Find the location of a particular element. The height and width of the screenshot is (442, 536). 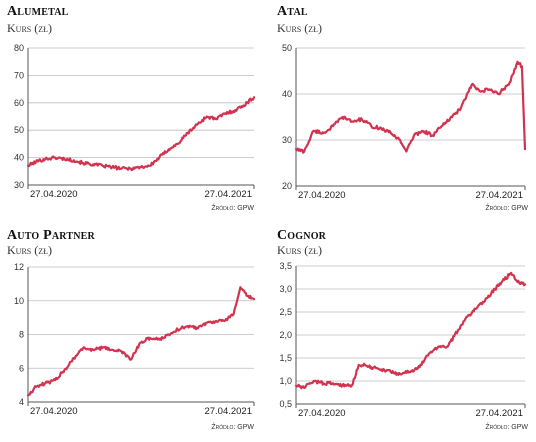

y-tick-label: 8 is located at coordinates (21, 335).